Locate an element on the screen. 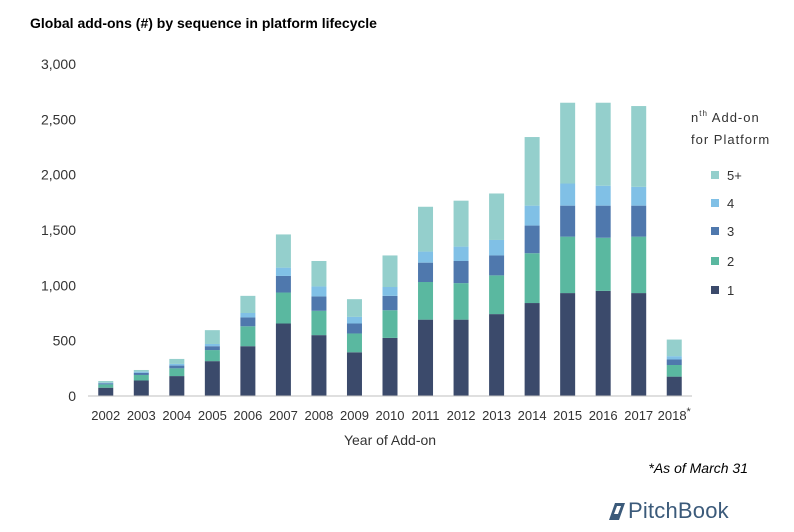 The width and height of the screenshot is (794, 532). x-tick-label: 2015 is located at coordinates (567, 415).